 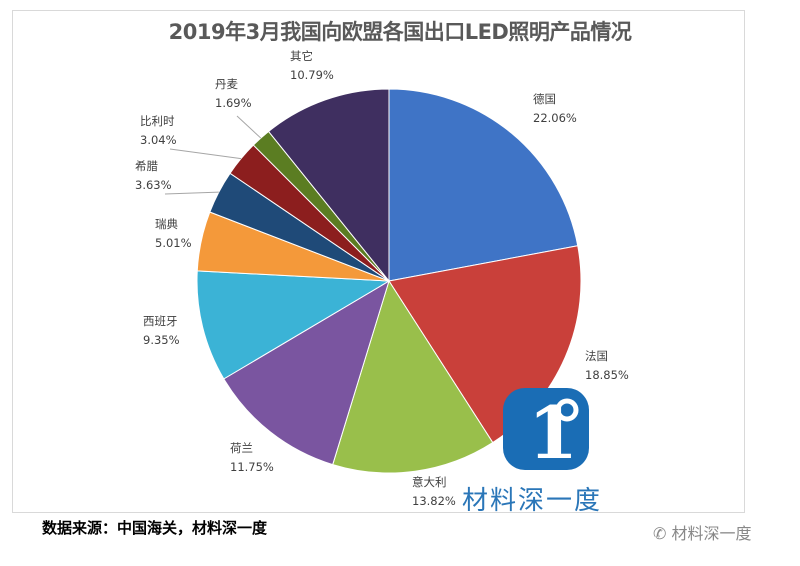 I want to click on logo-text: 材料深一度, so click(x=532, y=501).